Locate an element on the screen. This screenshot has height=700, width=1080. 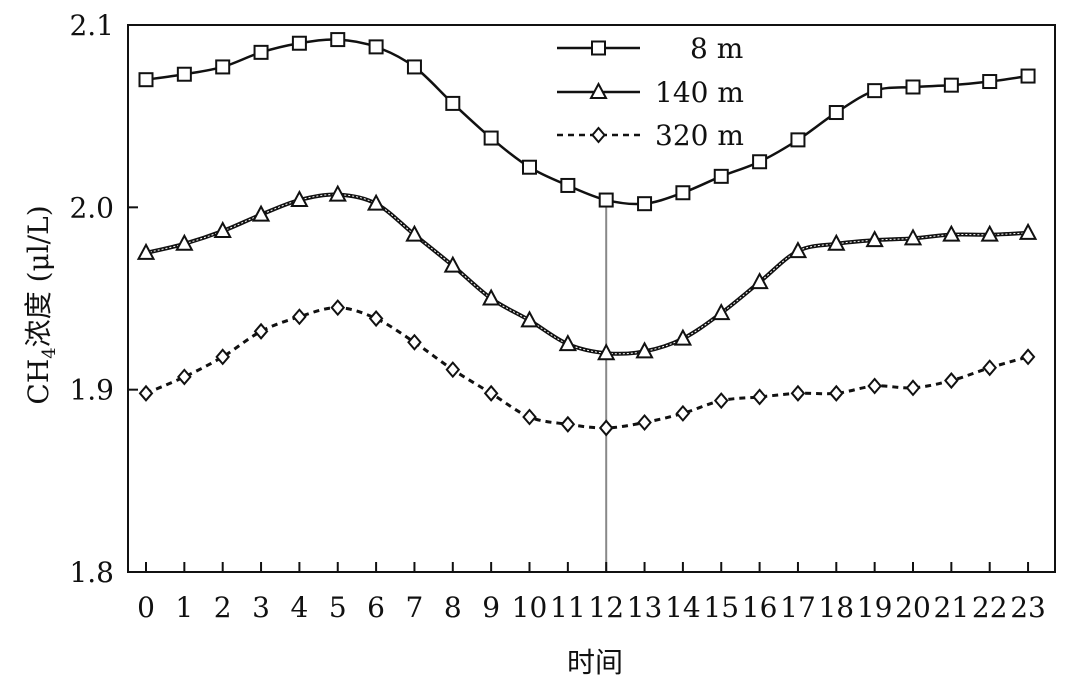
x-tick-label: 23 is located at coordinates (1028, 607).